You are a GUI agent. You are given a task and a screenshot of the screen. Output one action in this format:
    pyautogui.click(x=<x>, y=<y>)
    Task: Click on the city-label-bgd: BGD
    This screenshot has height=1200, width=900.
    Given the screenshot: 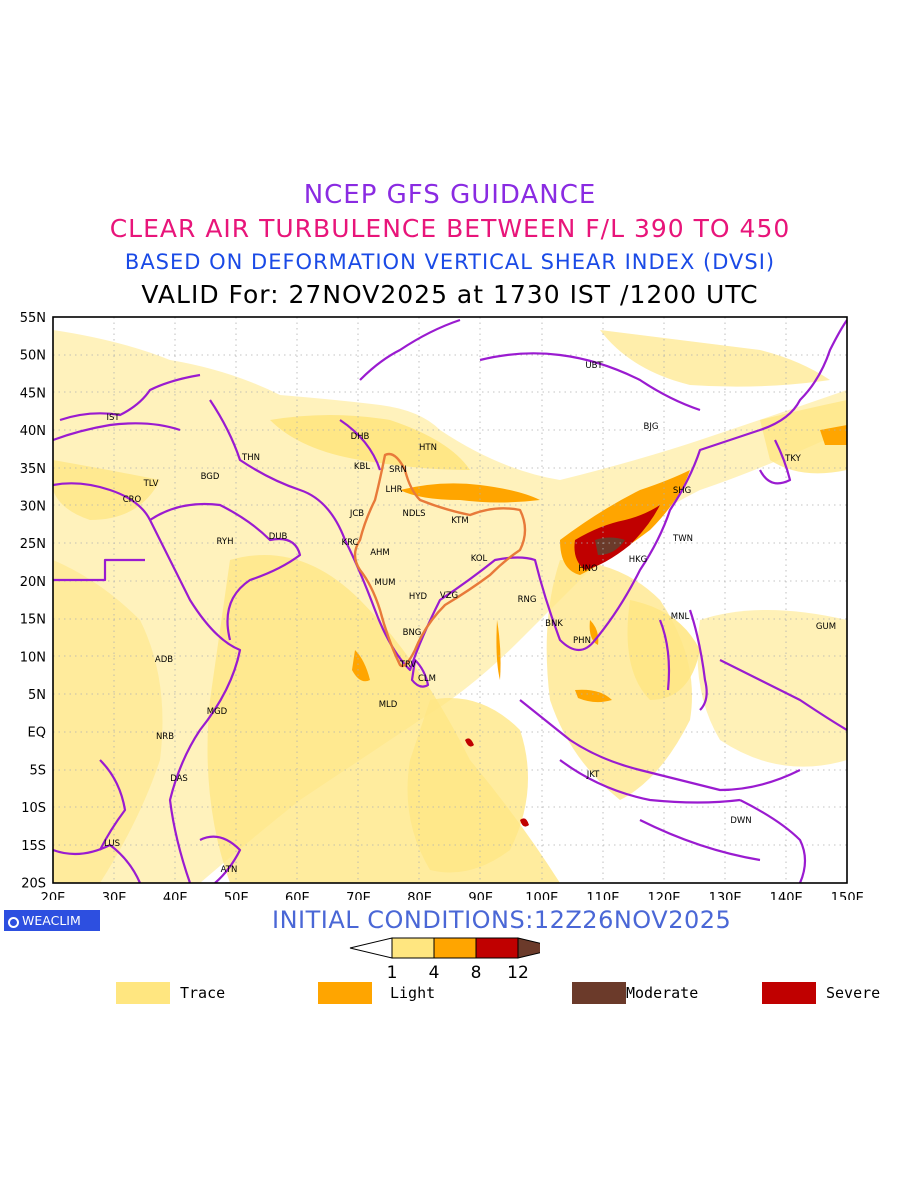 What is the action you would take?
    pyautogui.click(x=210, y=477)
    